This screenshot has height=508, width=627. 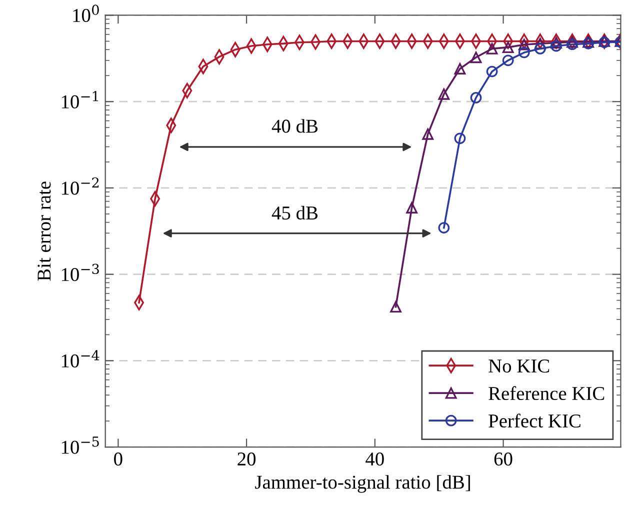 I want to click on annotation: 45 dB, so click(x=295, y=213).